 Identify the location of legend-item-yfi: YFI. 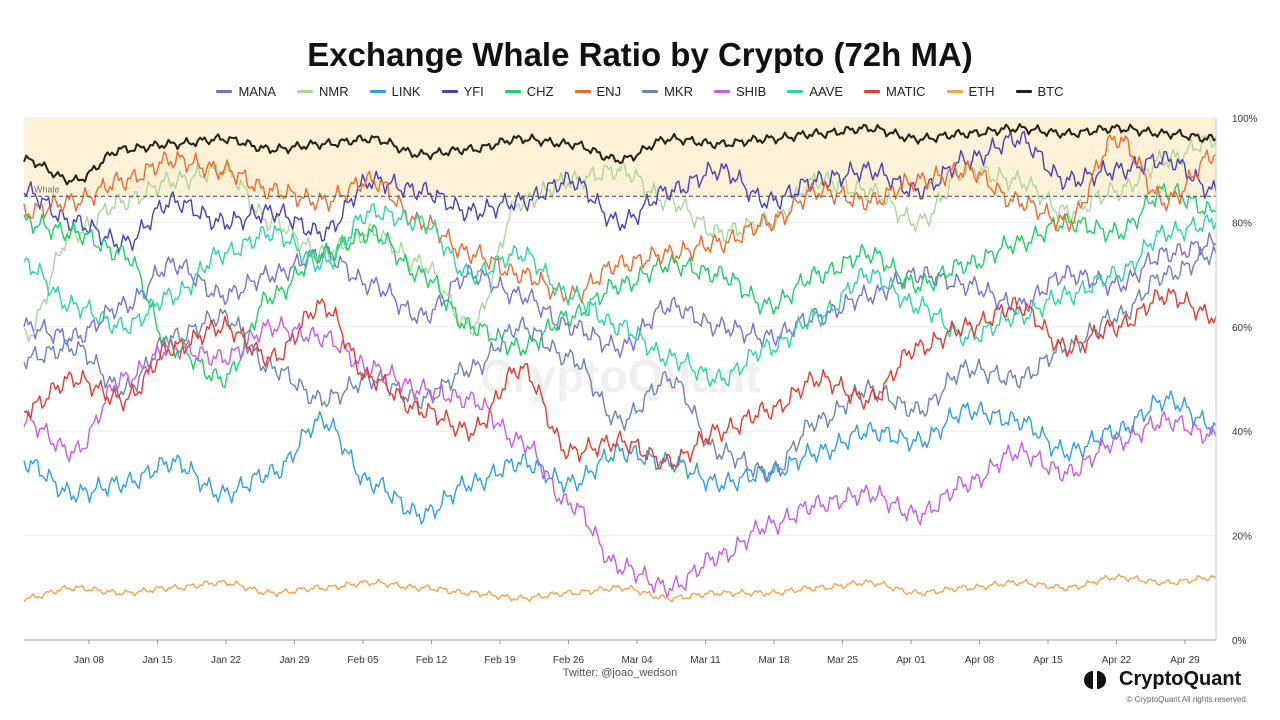
(462, 91).